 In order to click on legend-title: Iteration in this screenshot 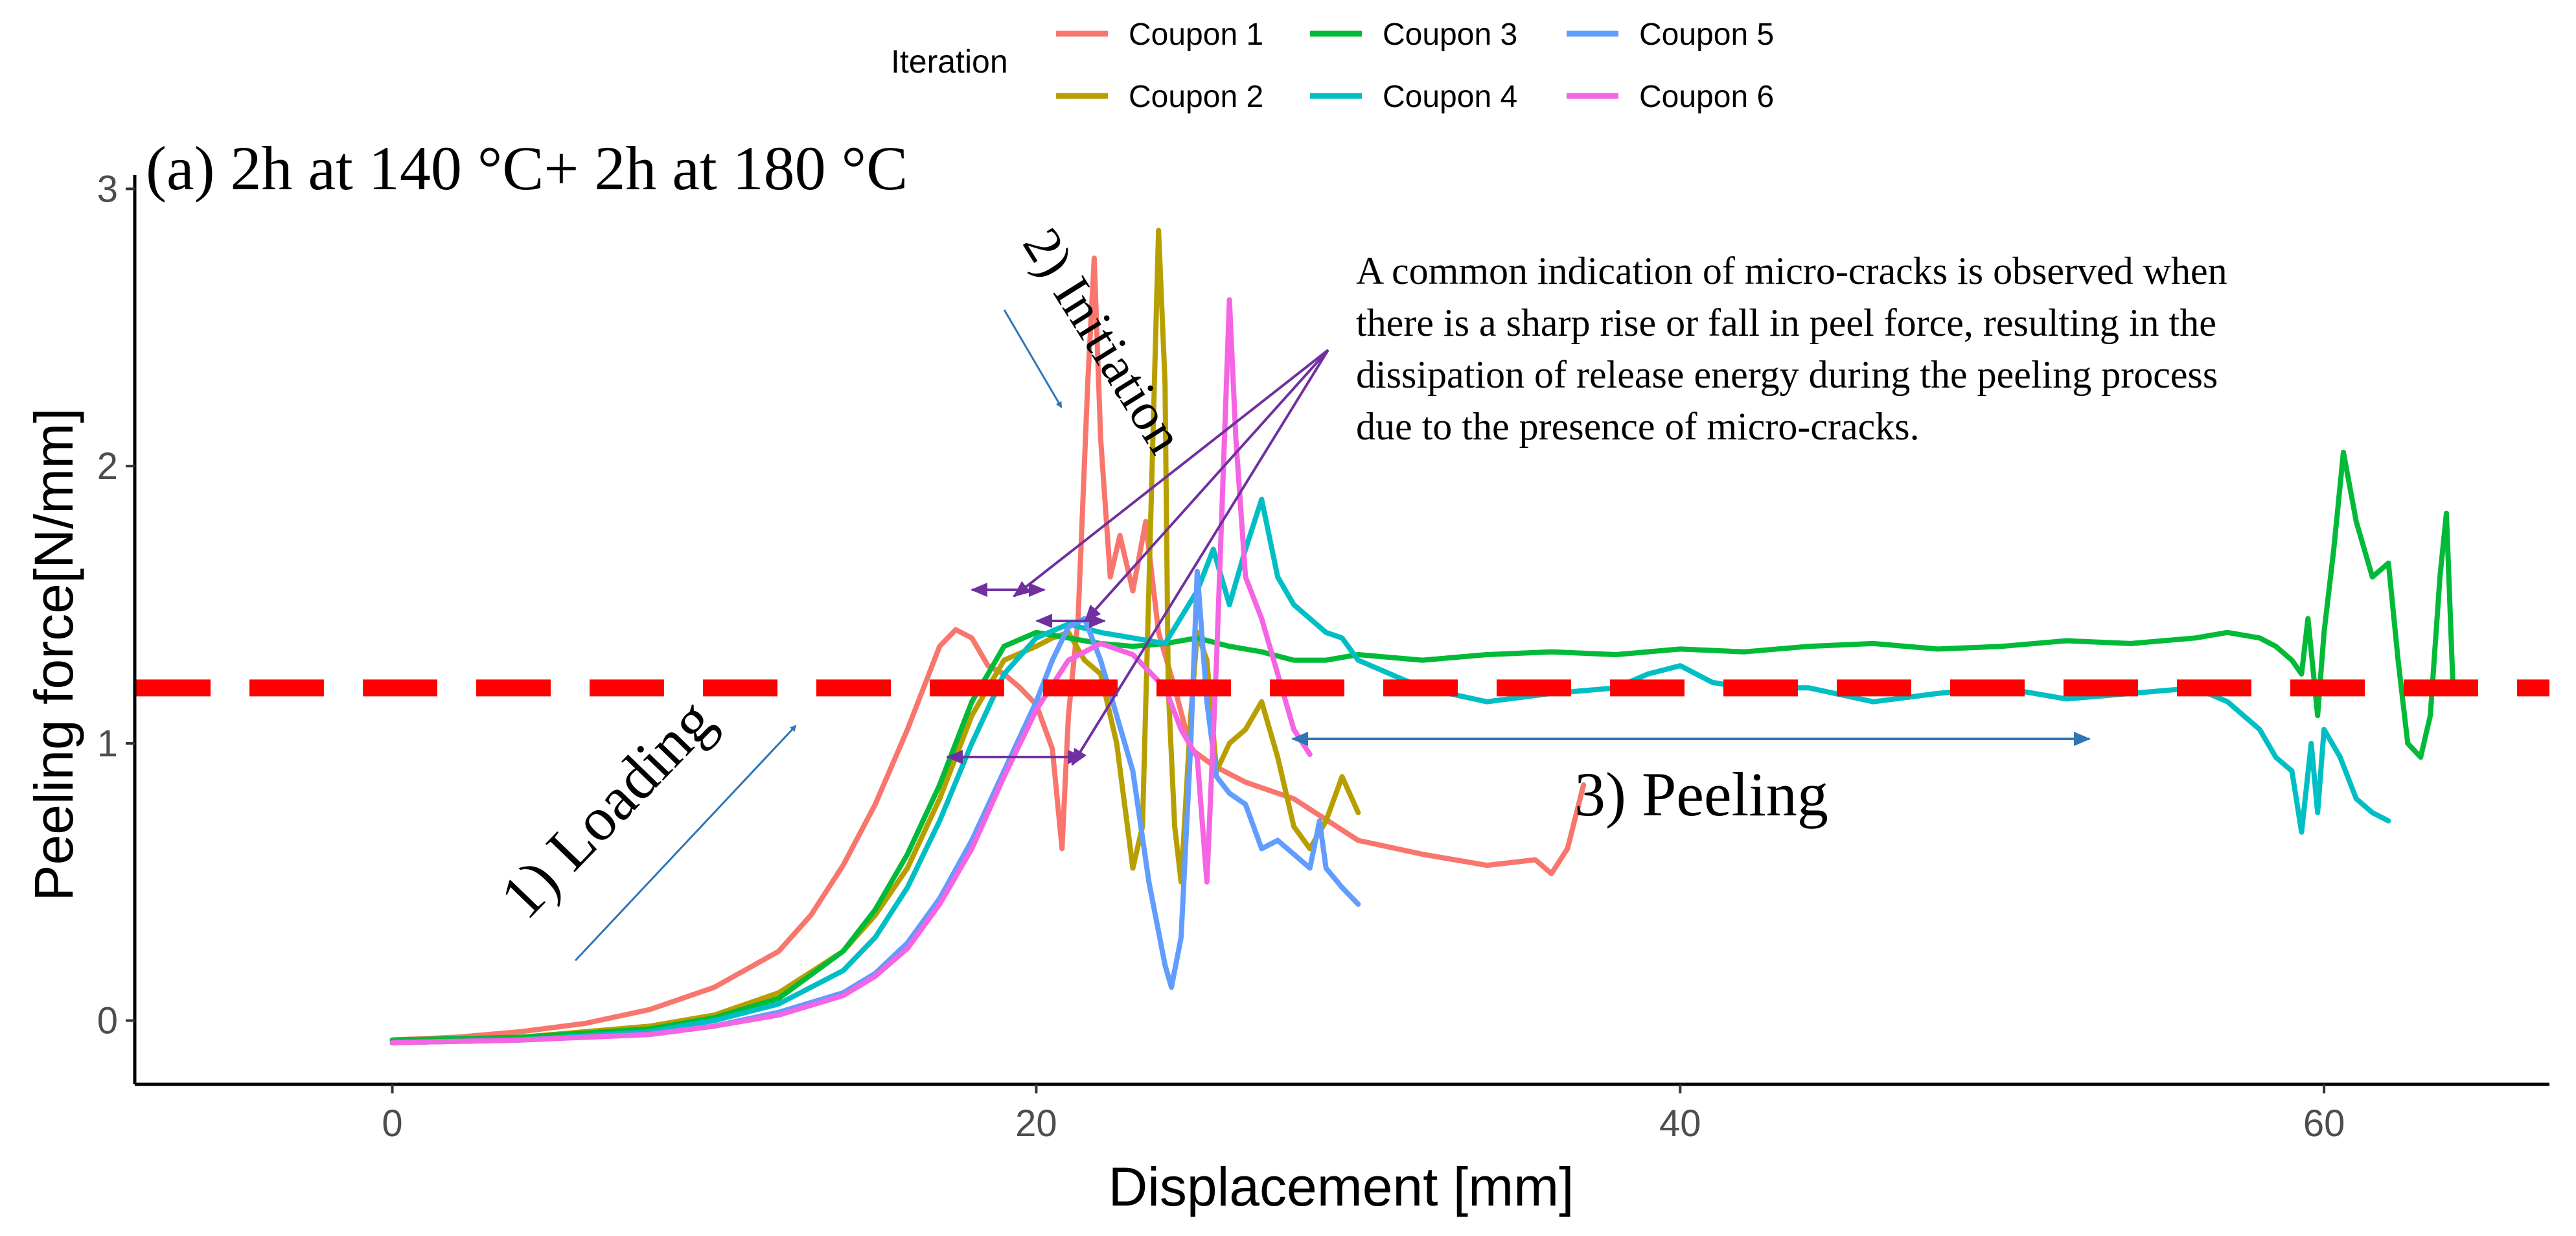, I will do `click(950, 62)`.